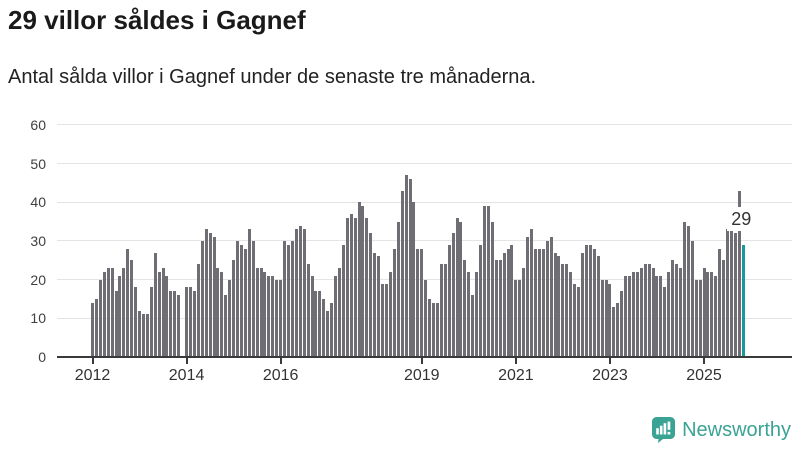 This screenshot has height=450, width=800. I want to click on y-axis-label-10: 10, so click(38, 318).